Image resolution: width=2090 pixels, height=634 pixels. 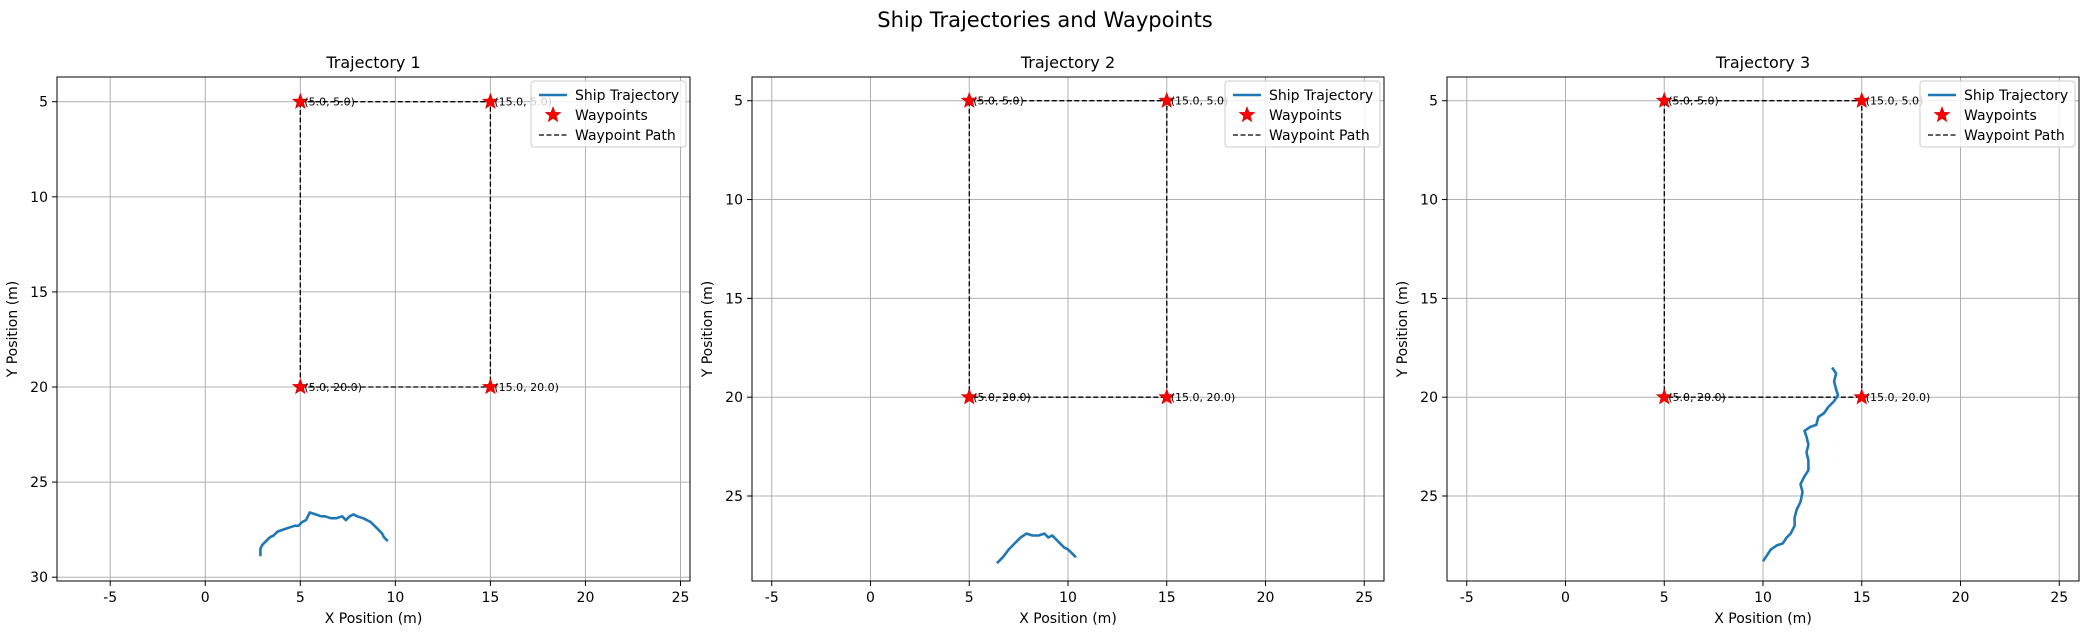 I want to click on y-tick-label: 30, so click(x=39, y=578).